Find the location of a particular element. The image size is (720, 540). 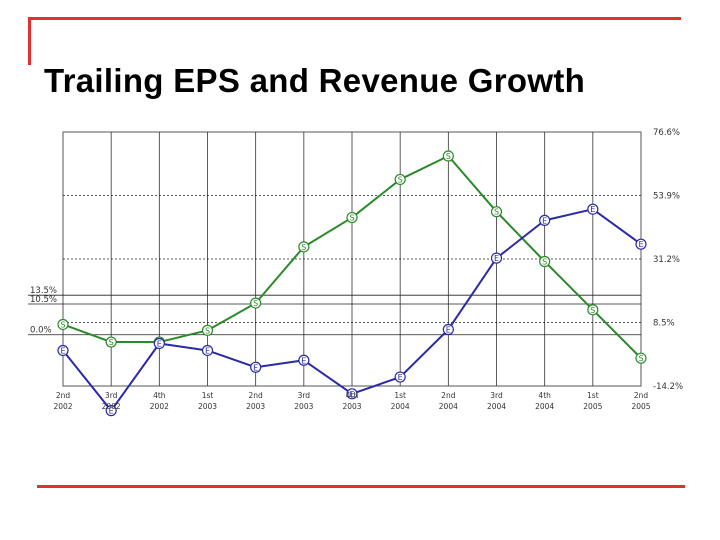

frame-bottom-rule is located at coordinates (361, 486).